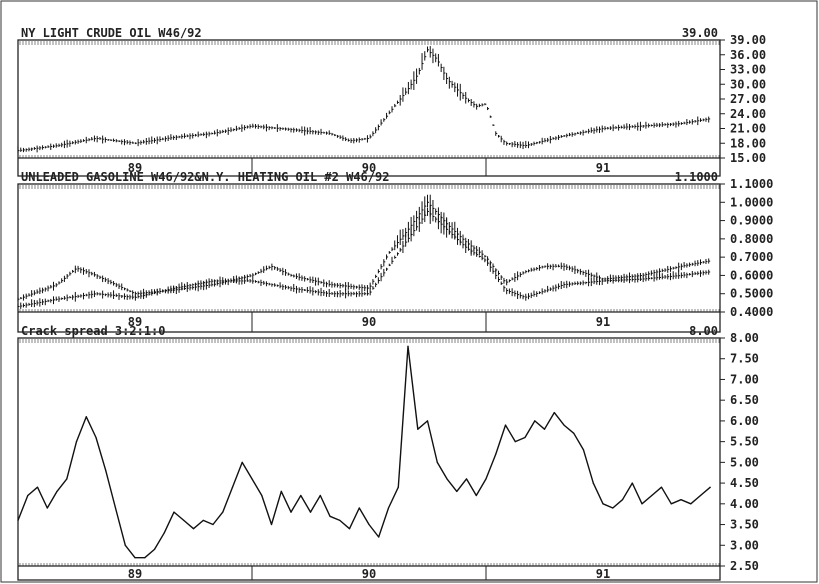  What do you see at coordinates (751, 257) in the screenshot?
I see `y-tick-label: 0.7000` at bounding box center [751, 257].